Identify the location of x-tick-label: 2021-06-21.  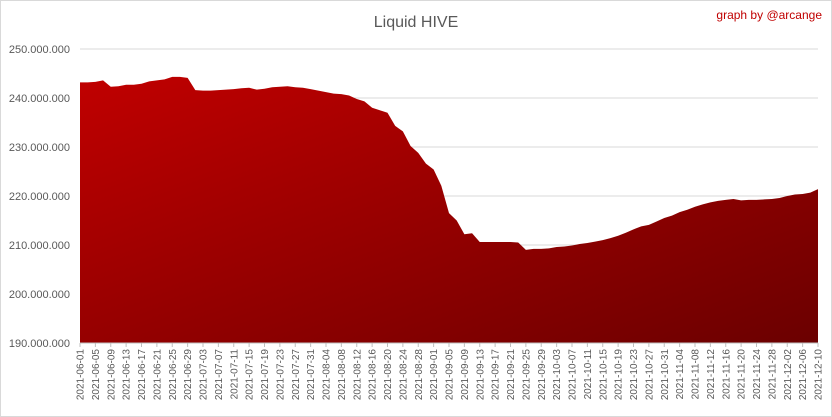
(157, 375).